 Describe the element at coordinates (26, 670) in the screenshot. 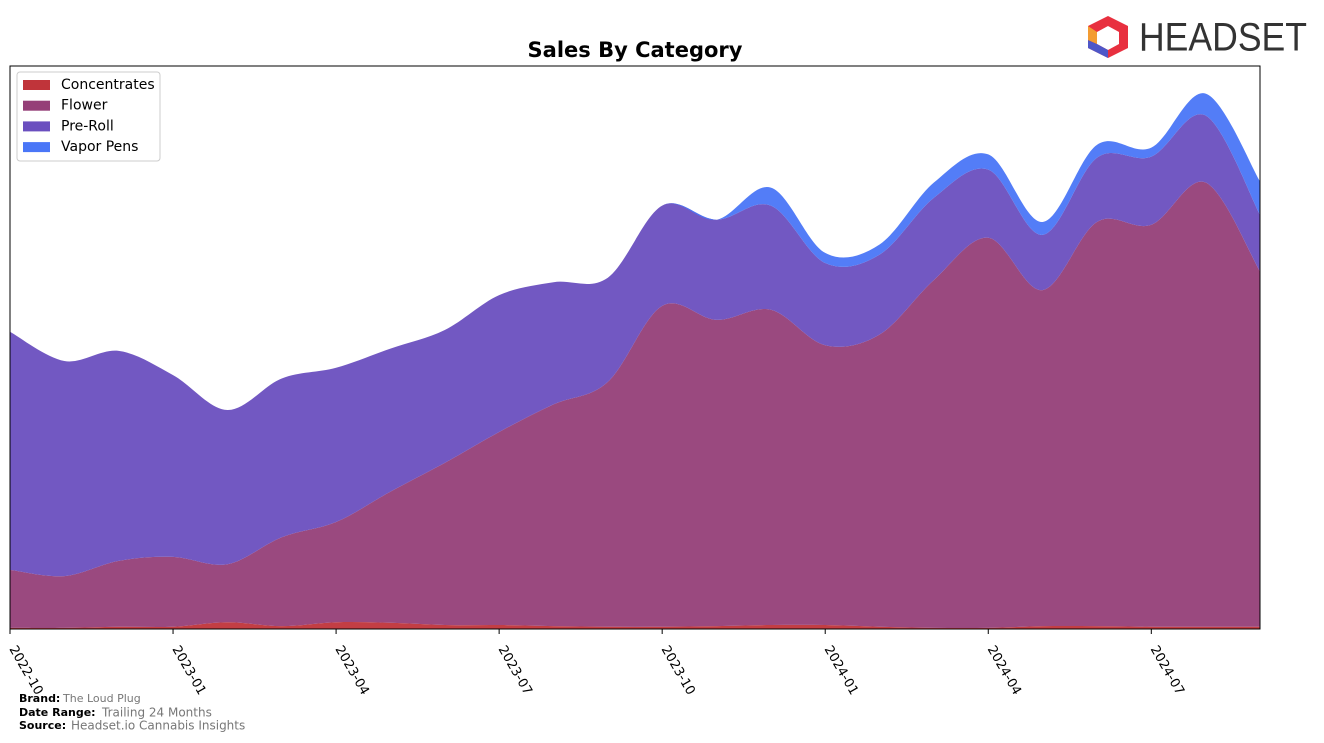

I see `x-tick-label: 2022-10` at that location.